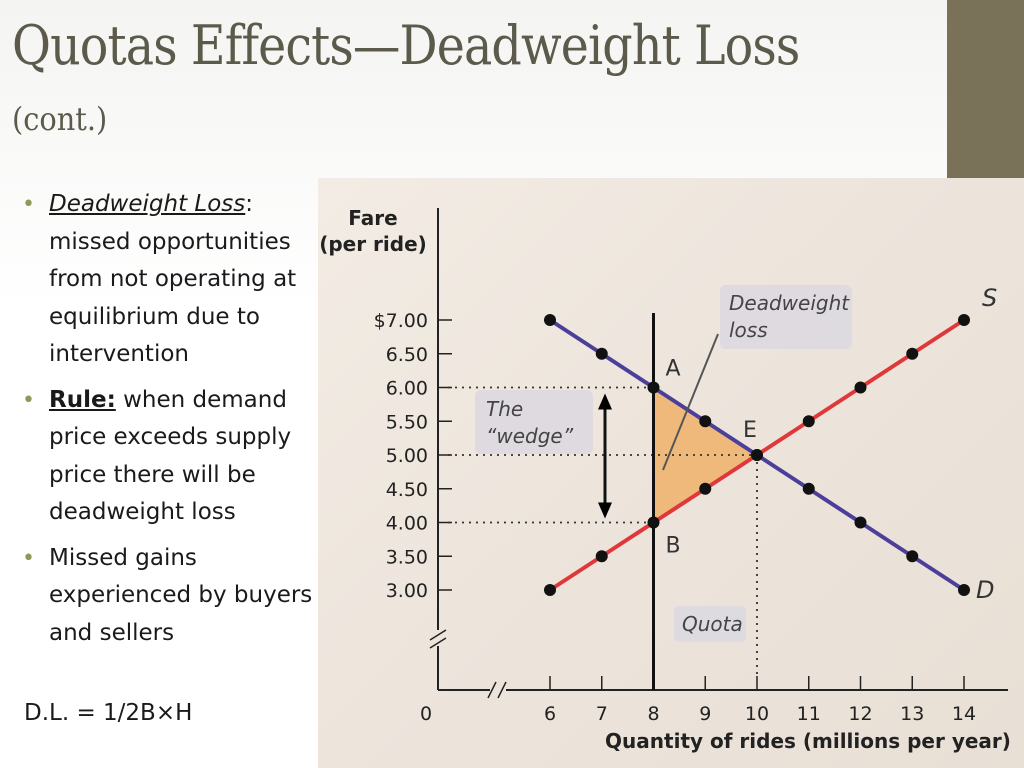  I want to click on wedge-label-line2: “wedge”, so click(530, 436).